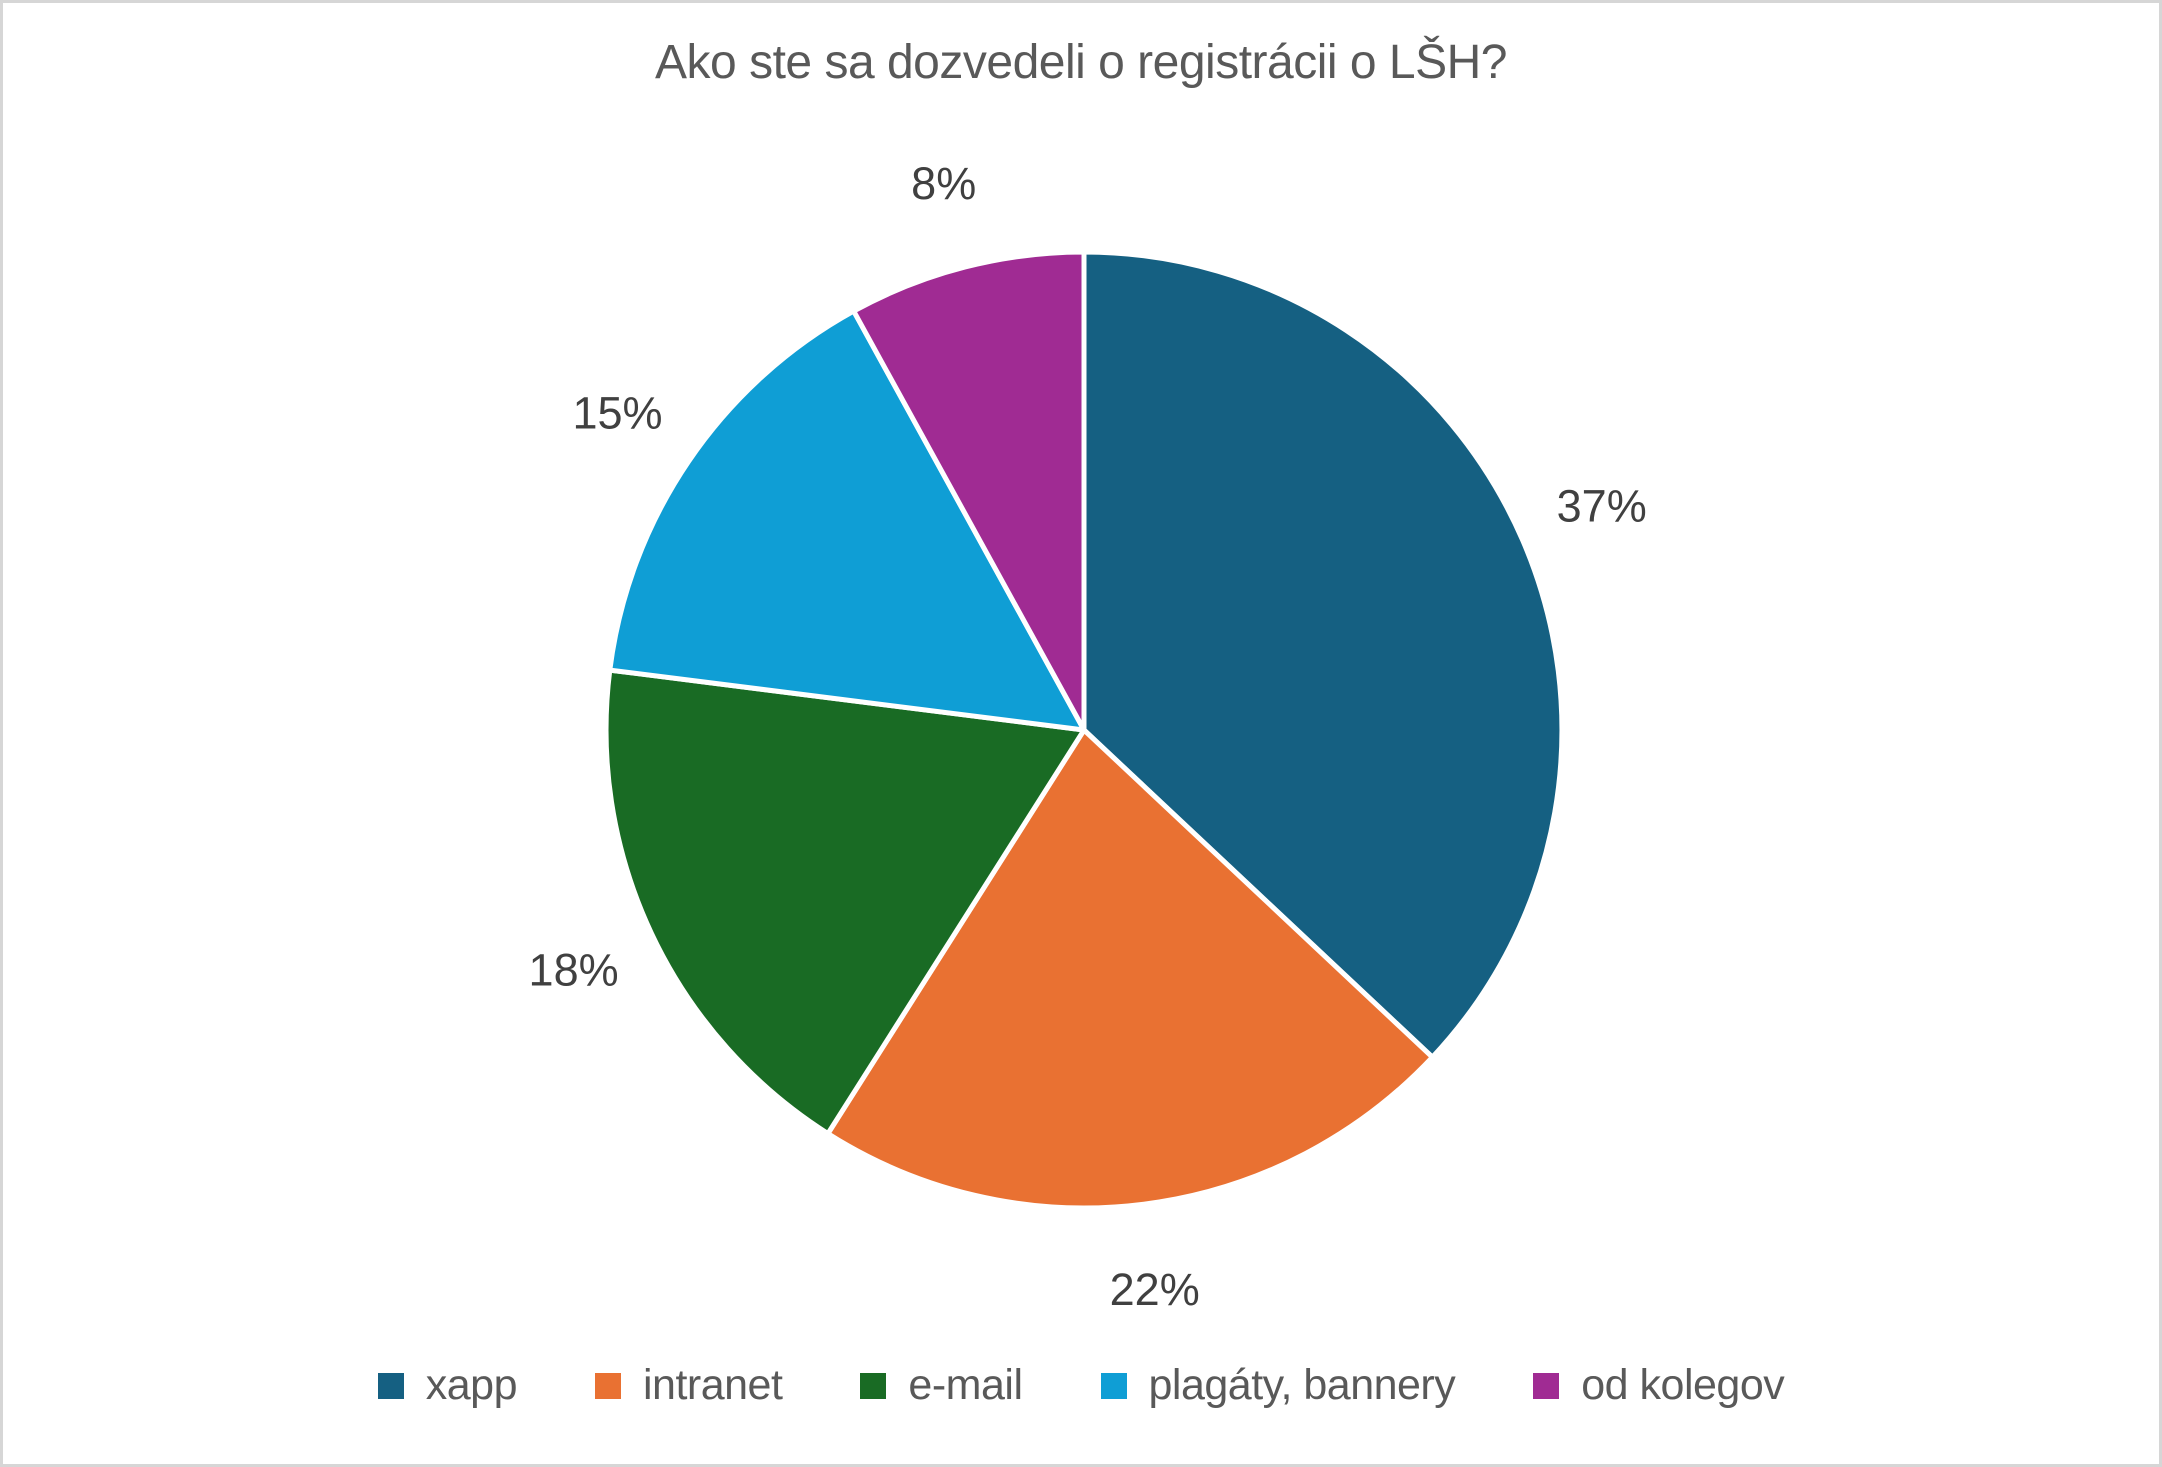  I want to click on legend-label: intranet, so click(712, 1385).